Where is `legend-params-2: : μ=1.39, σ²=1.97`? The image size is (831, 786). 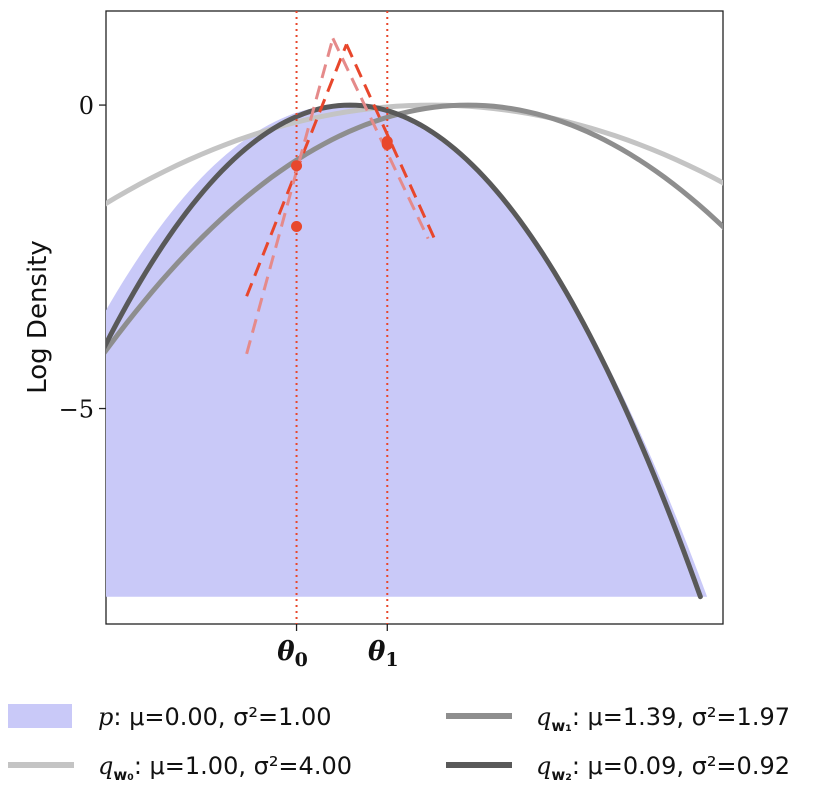 legend-params-2: : μ=1.39, σ²=1.97 is located at coordinates (681, 717).